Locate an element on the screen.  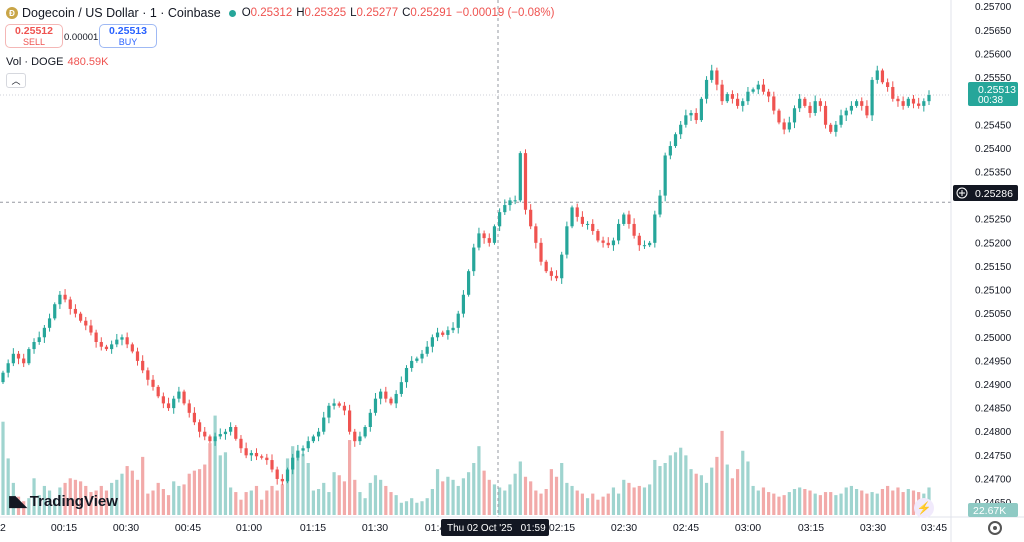
tradingview-mark-icon: ▮◣ is located at coordinates (17, 501).